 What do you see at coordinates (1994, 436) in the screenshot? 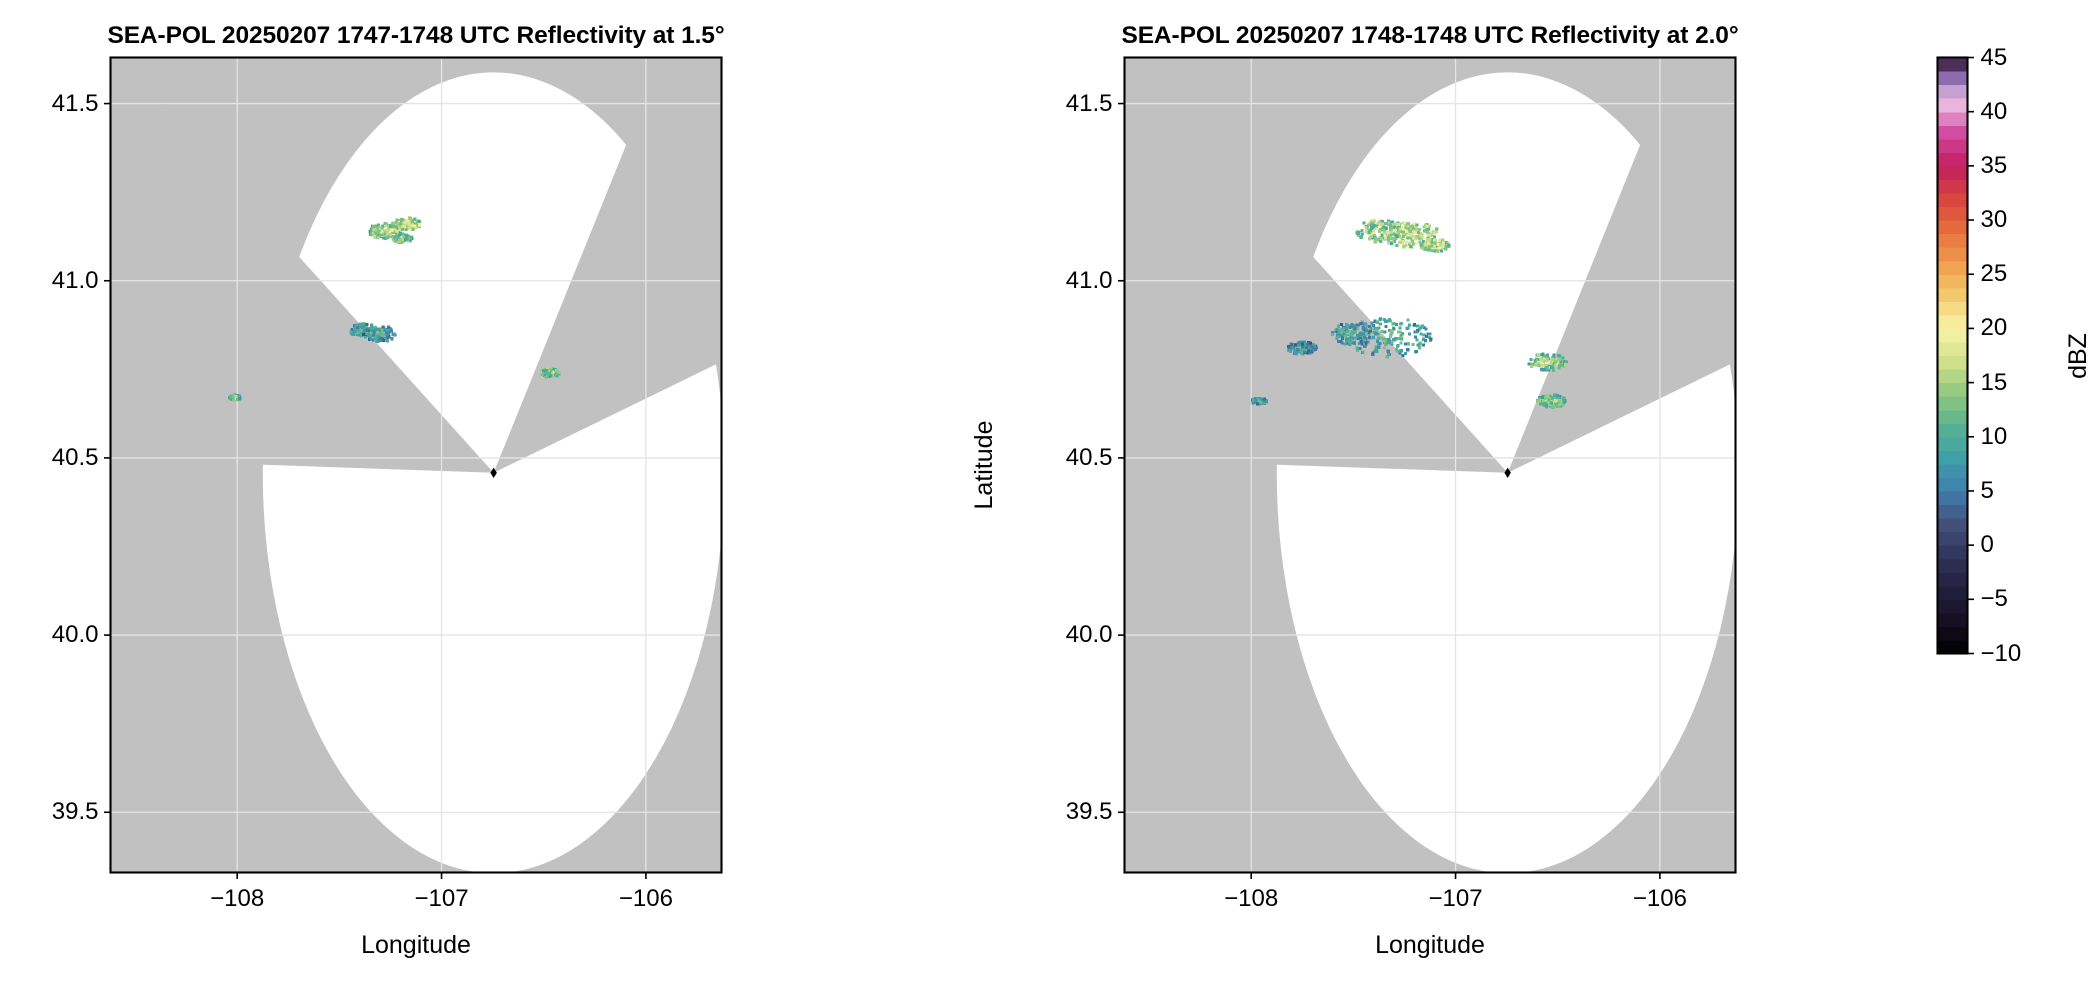
I see `colorbar-tick-label: 10` at bounding box center [1994, 436].